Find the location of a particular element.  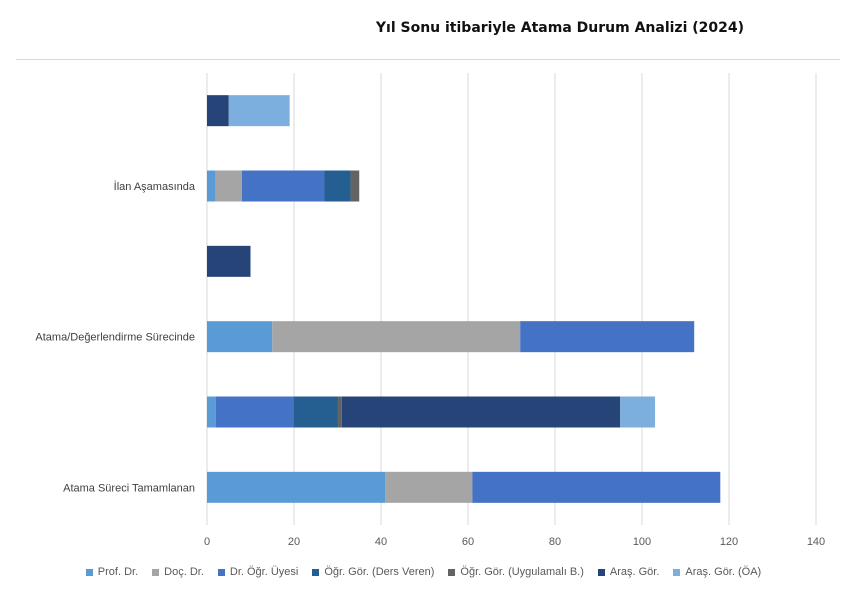

x-tick-label: 140 is located at coordinates (816, 542).